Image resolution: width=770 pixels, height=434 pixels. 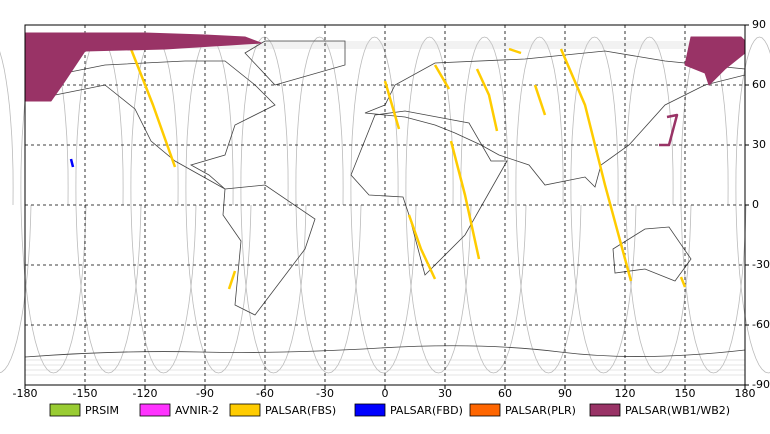 I want to click on y-tick-label: 60, so click(x=759, y=84).